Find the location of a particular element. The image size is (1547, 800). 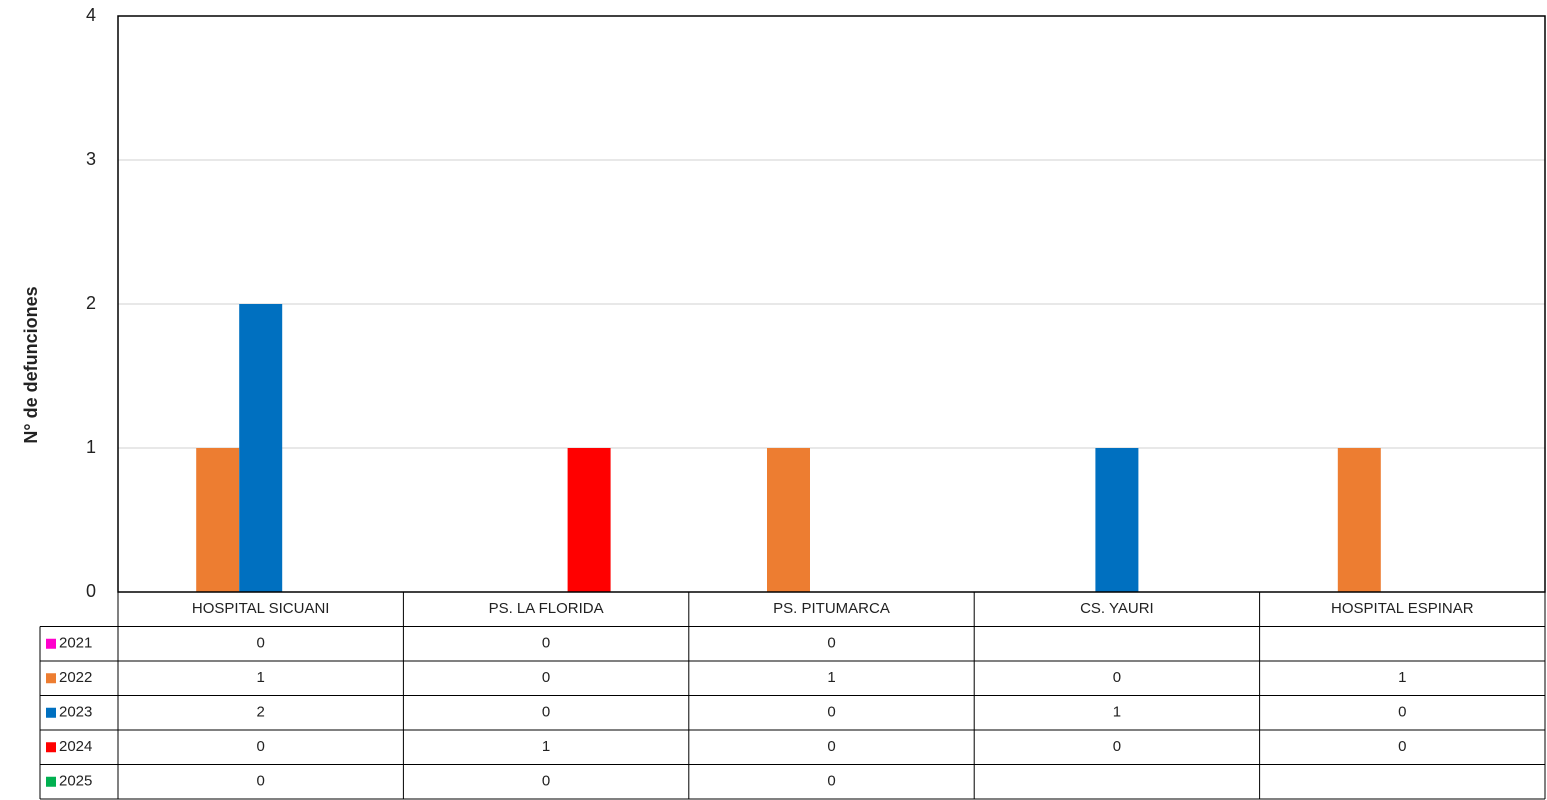

legend-label: 2021 is located at coordinates (75, 643).